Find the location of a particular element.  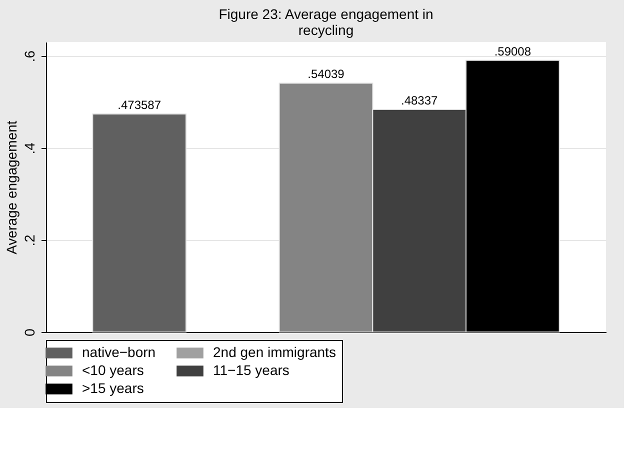

y-tick-label: .2 is located at coordinates (30, 240).